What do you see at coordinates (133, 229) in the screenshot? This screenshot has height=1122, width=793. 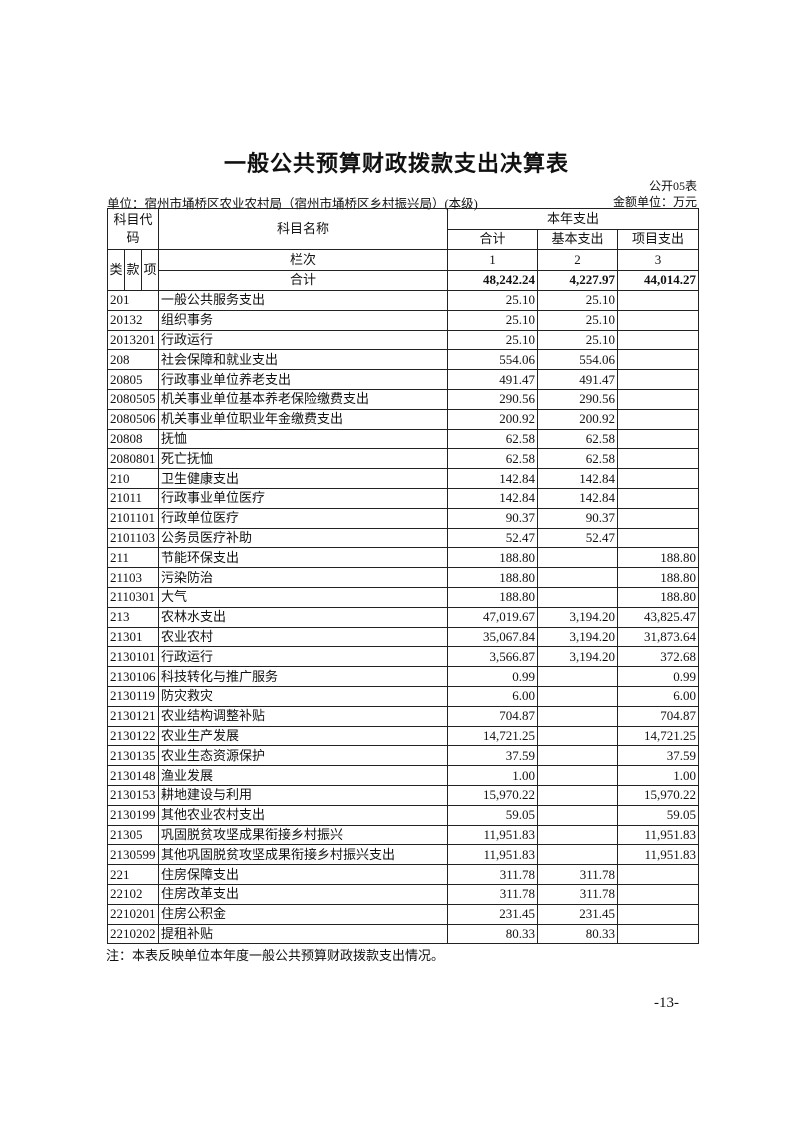 I see `header-code: 科目代码` at bounding box center [133, 229].